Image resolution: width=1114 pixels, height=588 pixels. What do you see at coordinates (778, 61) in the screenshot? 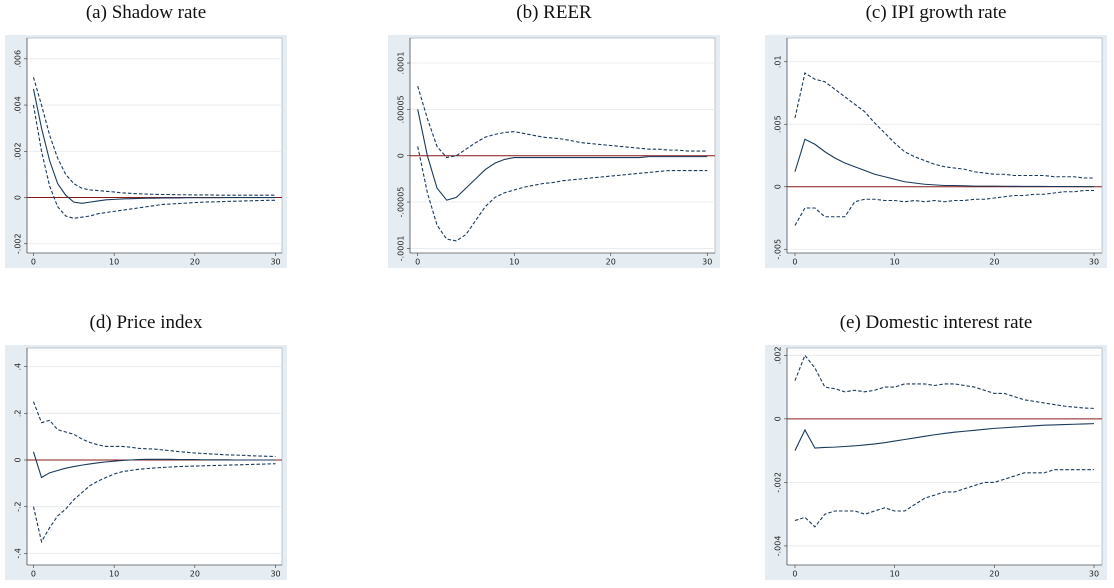
I see `y-tick-label: .01` at bounding box center [778, 61].